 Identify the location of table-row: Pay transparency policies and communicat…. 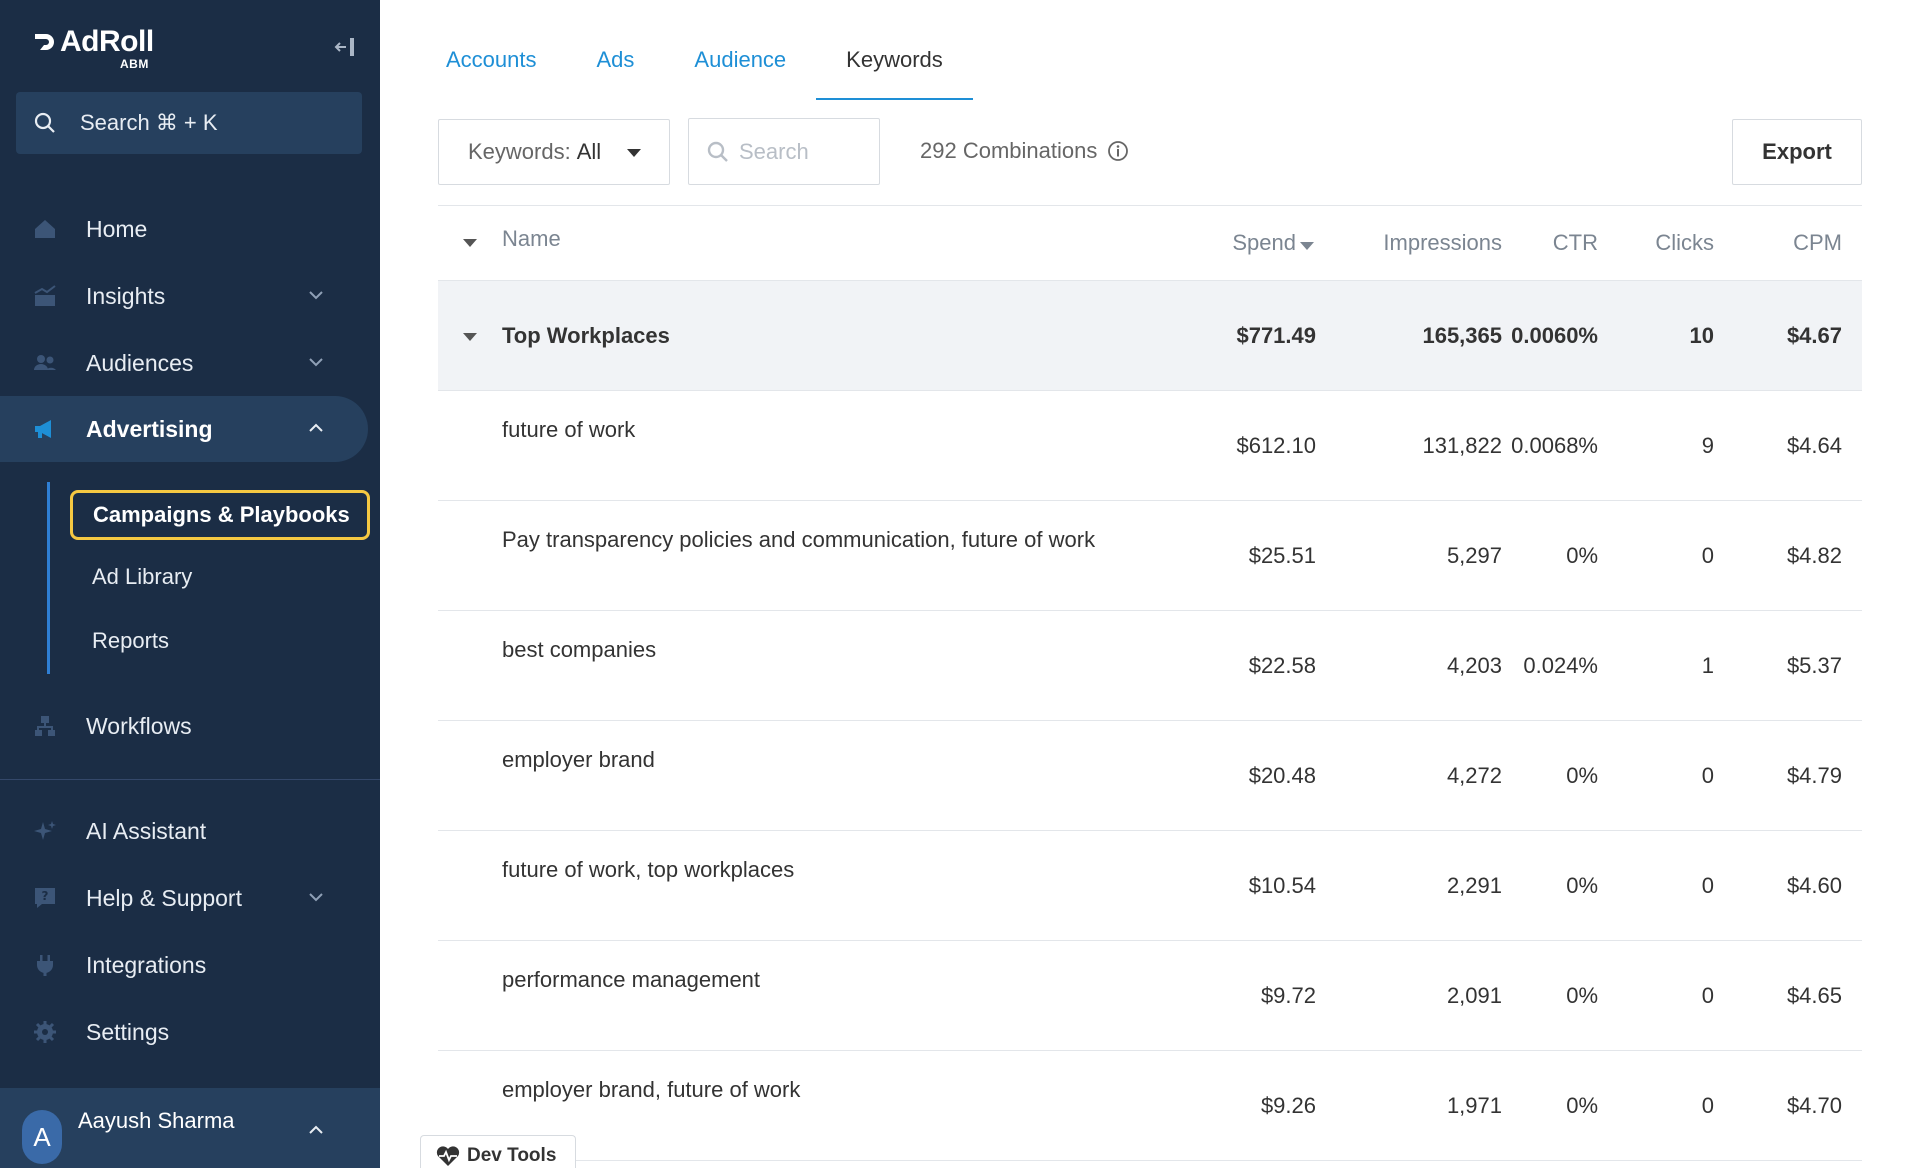
(1150, 556).